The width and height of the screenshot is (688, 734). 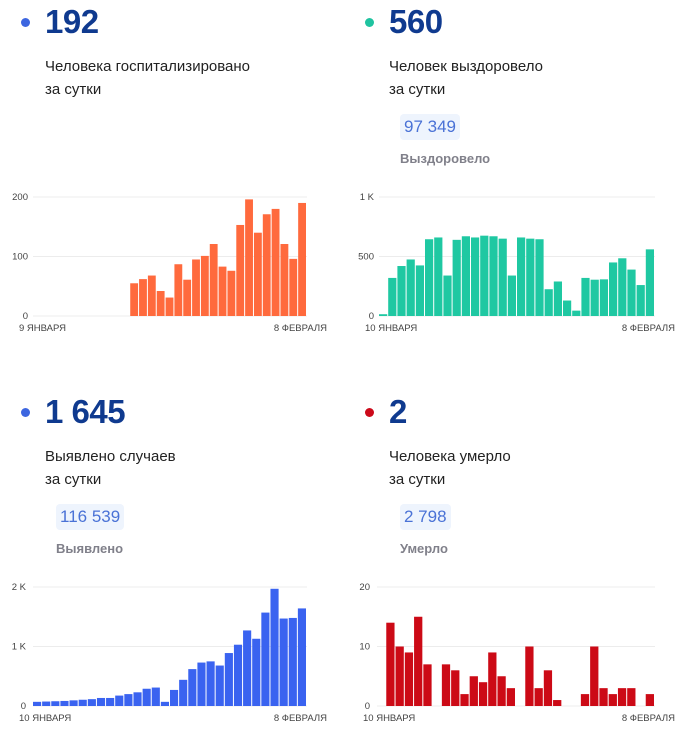 What do you see at coordinates (445, 158) in the screenshot?
I see `recovered-total-label: Выздоровело` at bounding box center [445, 158].